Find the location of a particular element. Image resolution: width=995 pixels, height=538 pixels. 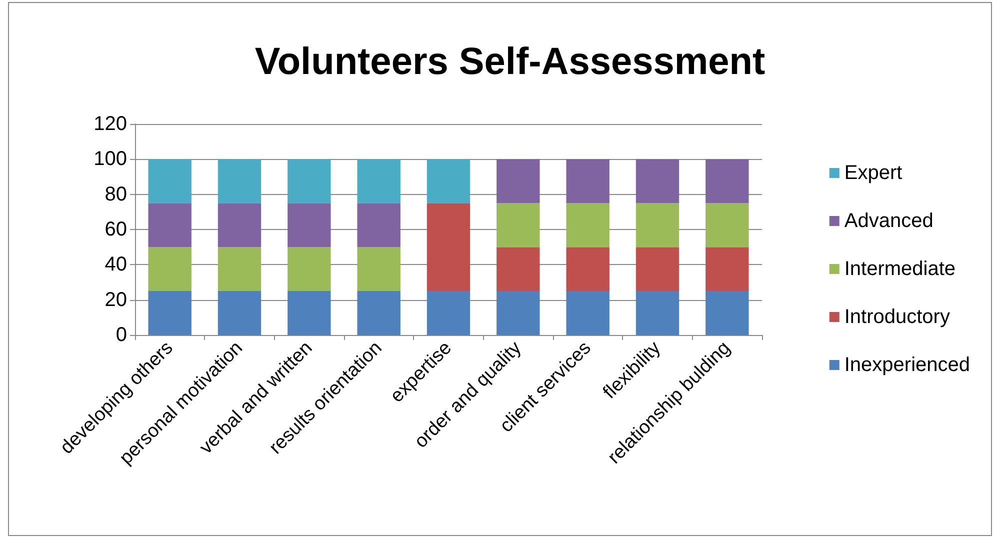

legend-label: Inexperienced is located at coordinates (907, 365).